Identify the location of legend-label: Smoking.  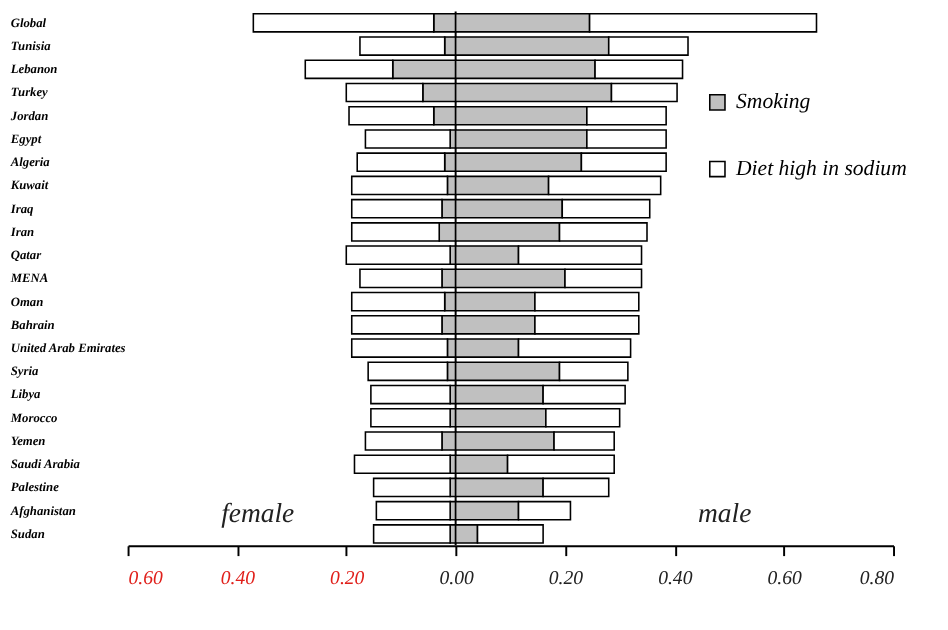
(774, 102).